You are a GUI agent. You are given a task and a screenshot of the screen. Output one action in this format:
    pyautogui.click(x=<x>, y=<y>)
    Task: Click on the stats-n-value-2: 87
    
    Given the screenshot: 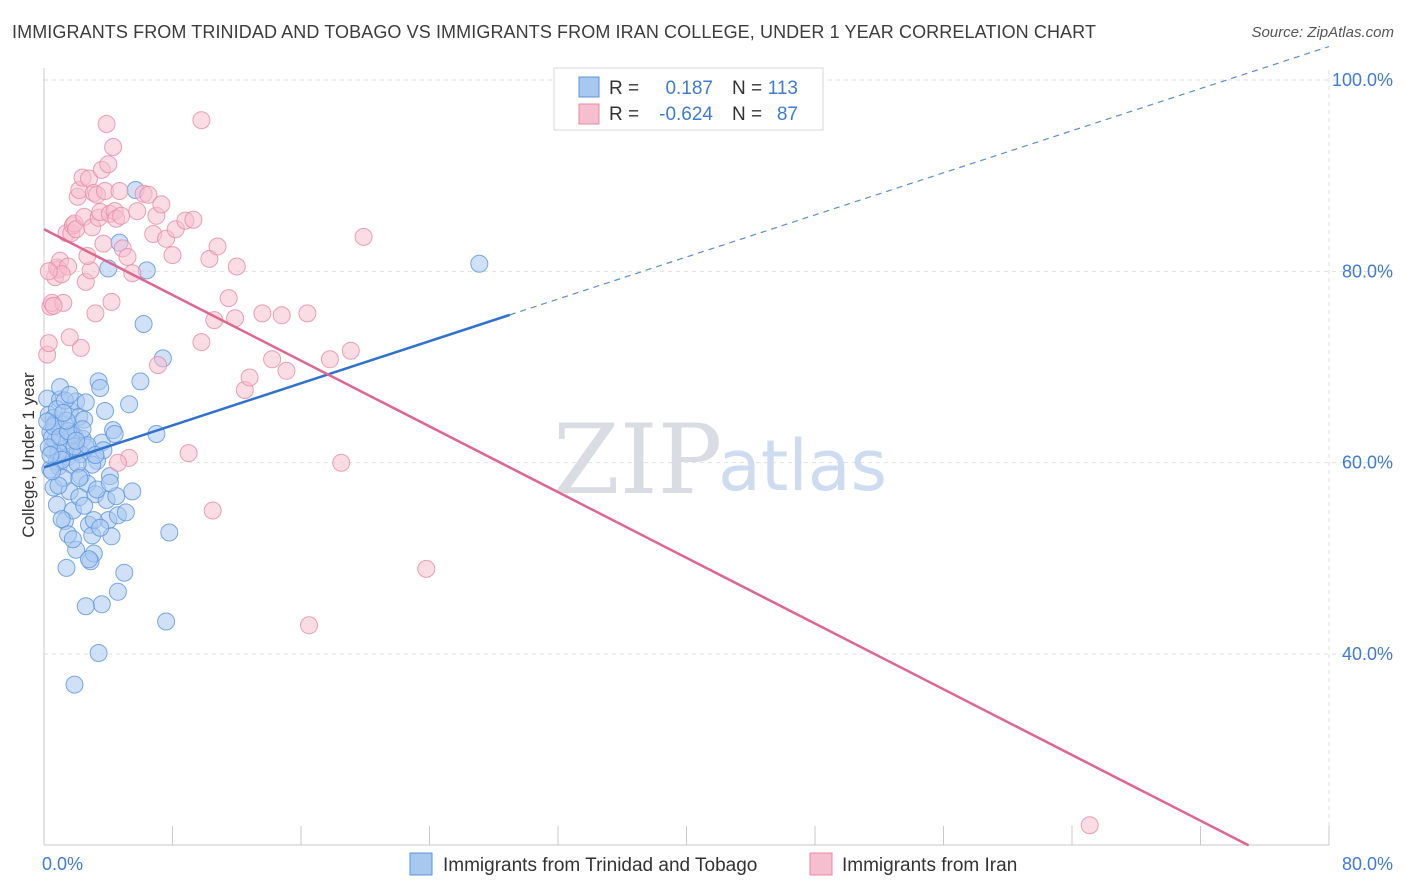 What is the action you would take?
    pyautogui.click(x=787, y=114)
    